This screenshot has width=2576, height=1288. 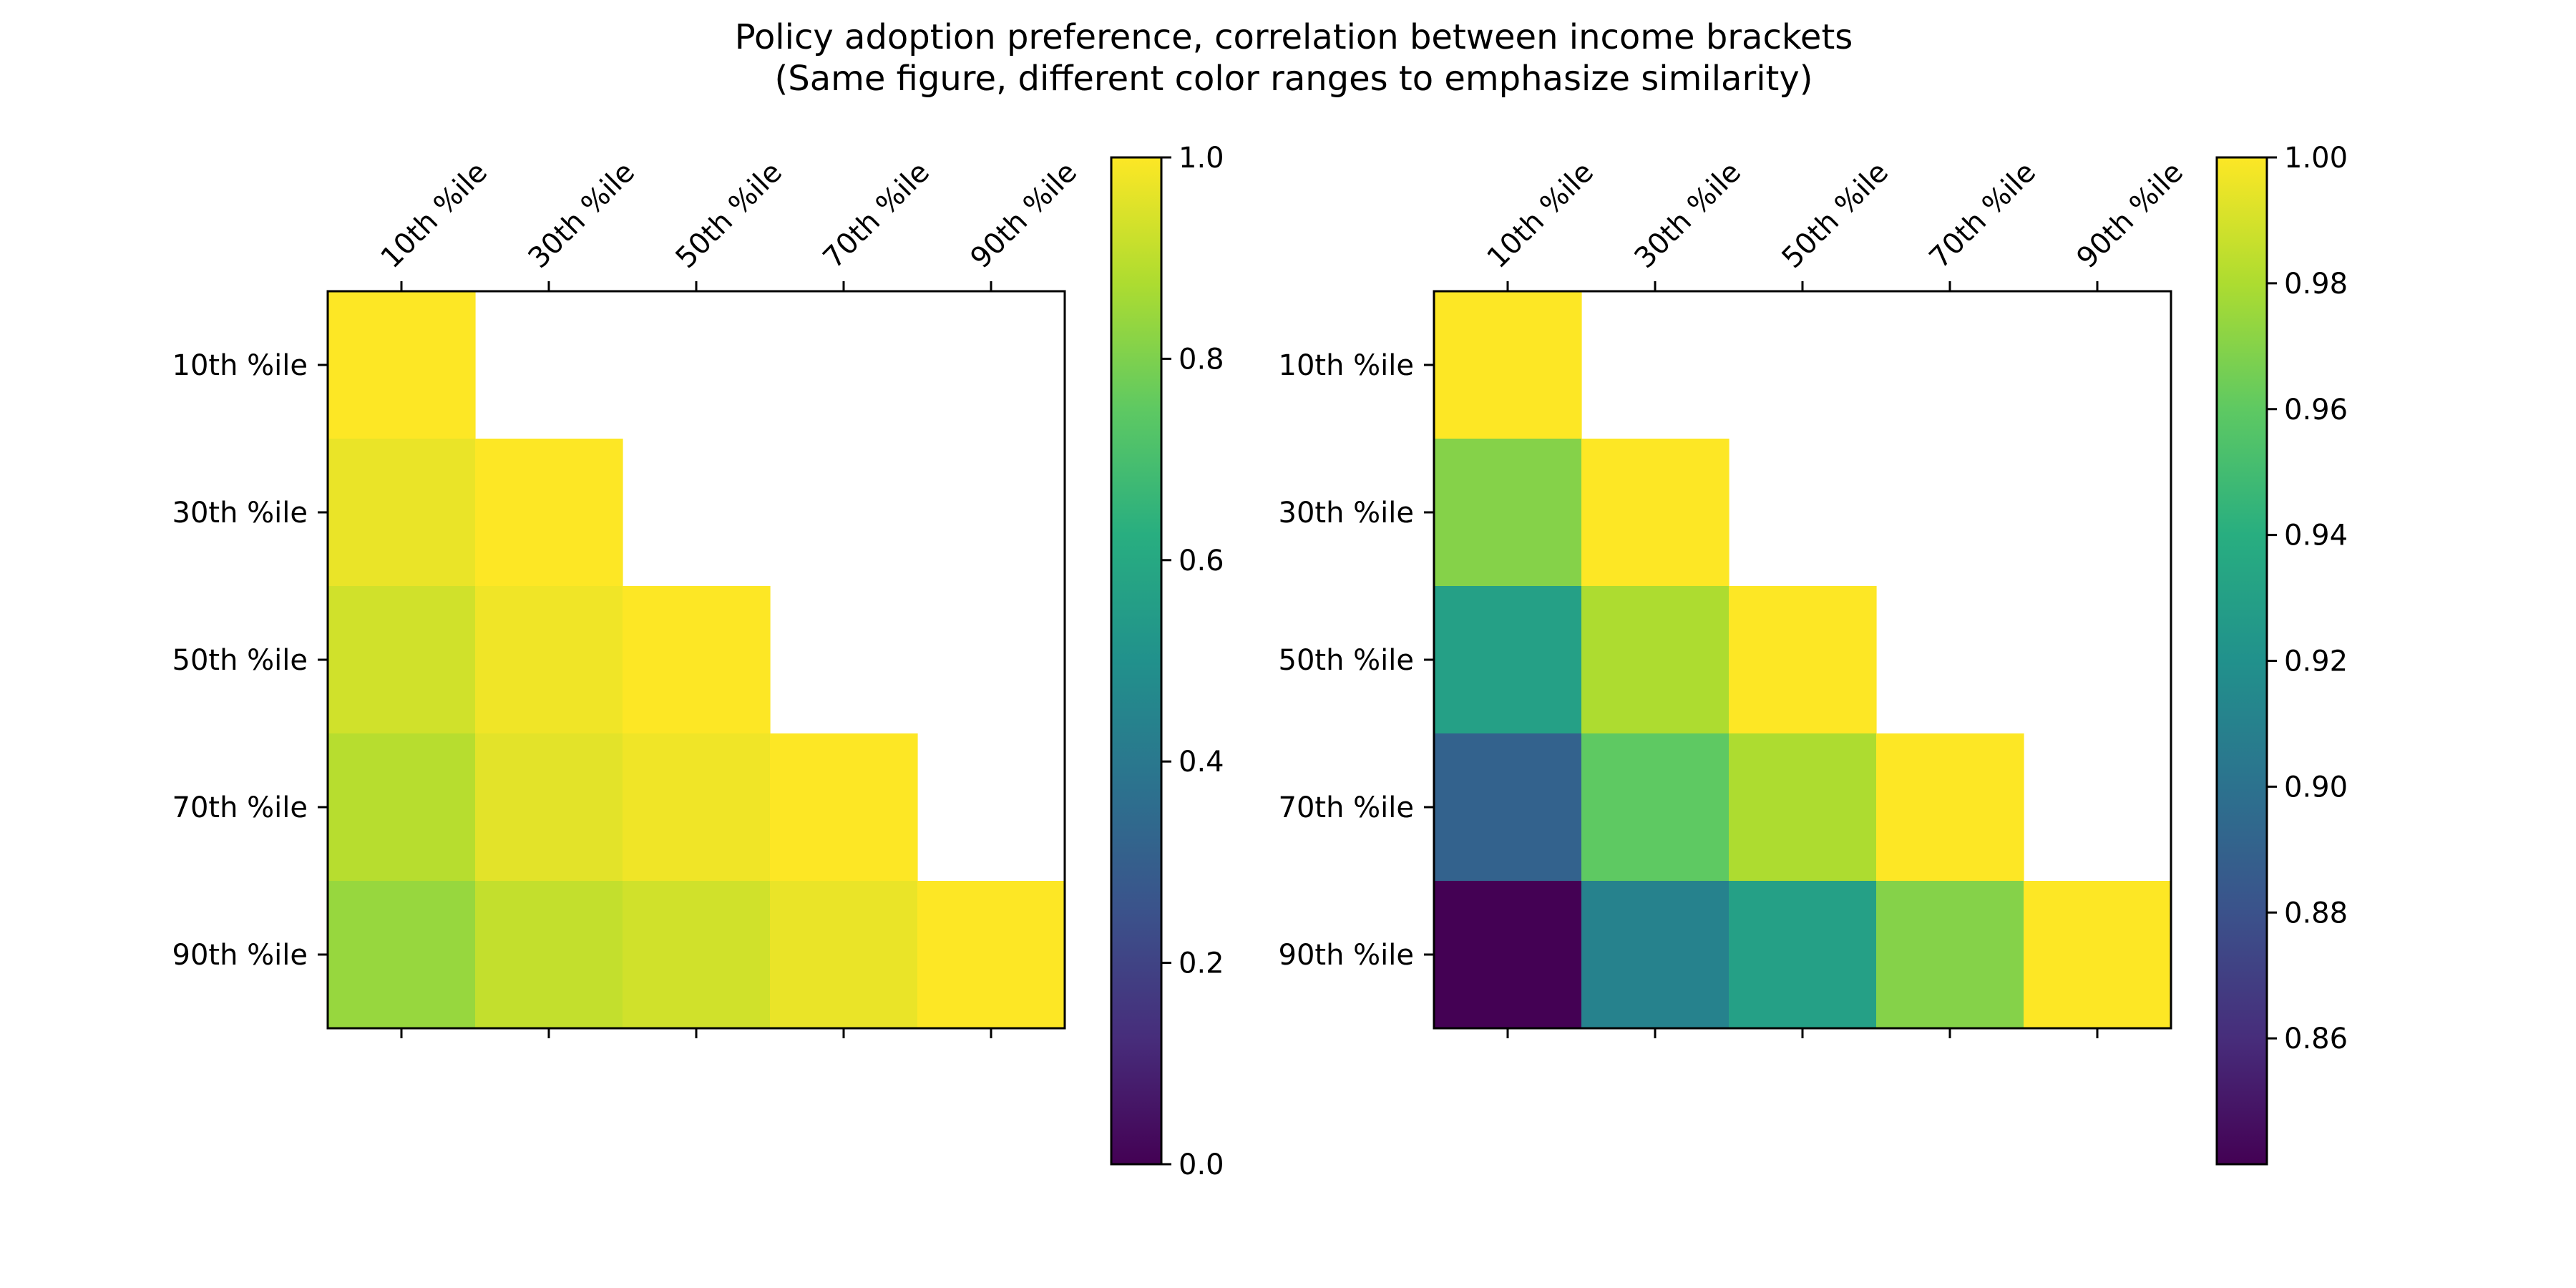 What do you see at coordinates (2316, 535) in the screenshot?
I see `colorbar-tick-label: 0.94` at bounding box center [2316, 535].